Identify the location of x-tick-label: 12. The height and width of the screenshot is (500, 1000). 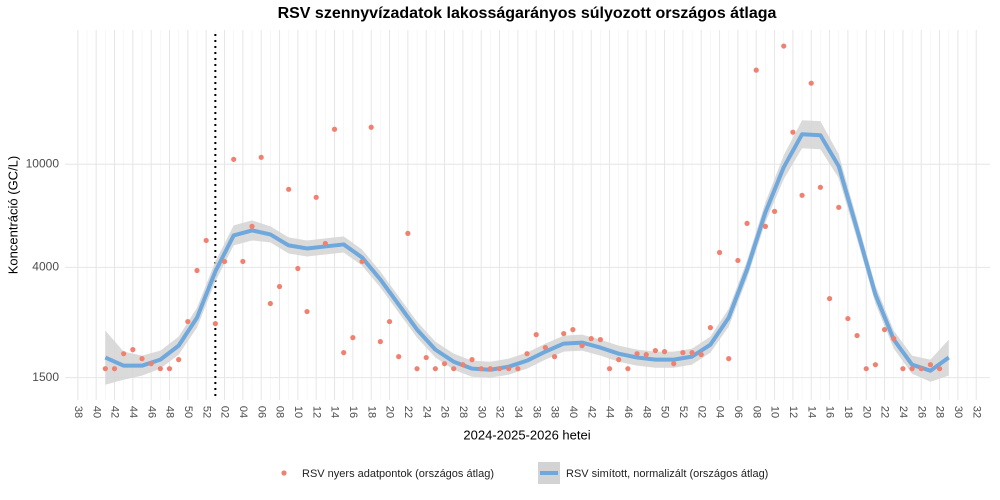
(793, 412).